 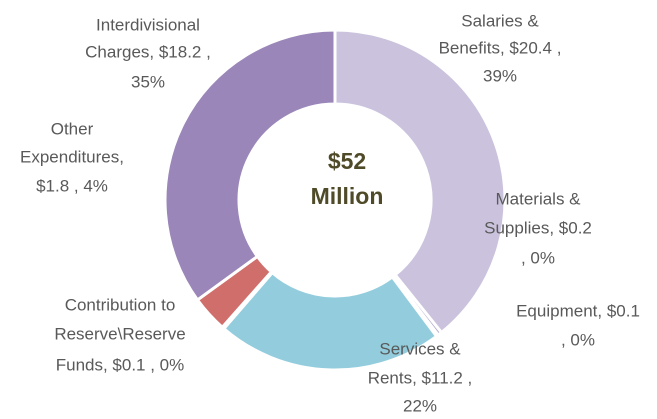 I want to click on data-label: Other, so click(x=72, y=128).